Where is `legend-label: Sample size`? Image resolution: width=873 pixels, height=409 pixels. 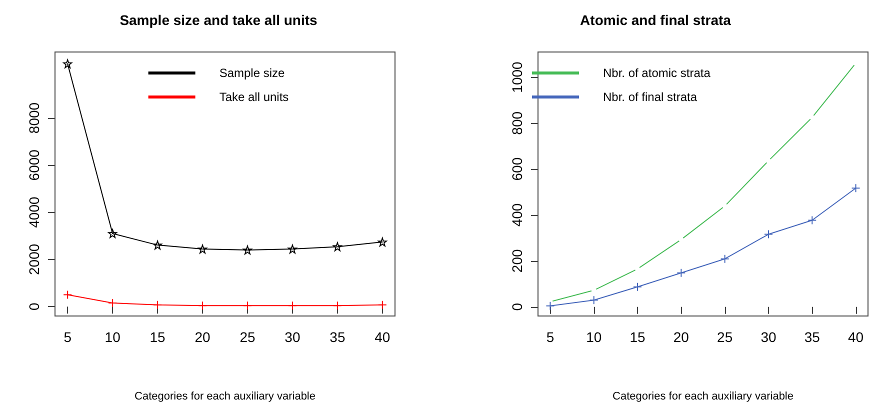 legend-label: Sample size is located at coordinates (252, 73).